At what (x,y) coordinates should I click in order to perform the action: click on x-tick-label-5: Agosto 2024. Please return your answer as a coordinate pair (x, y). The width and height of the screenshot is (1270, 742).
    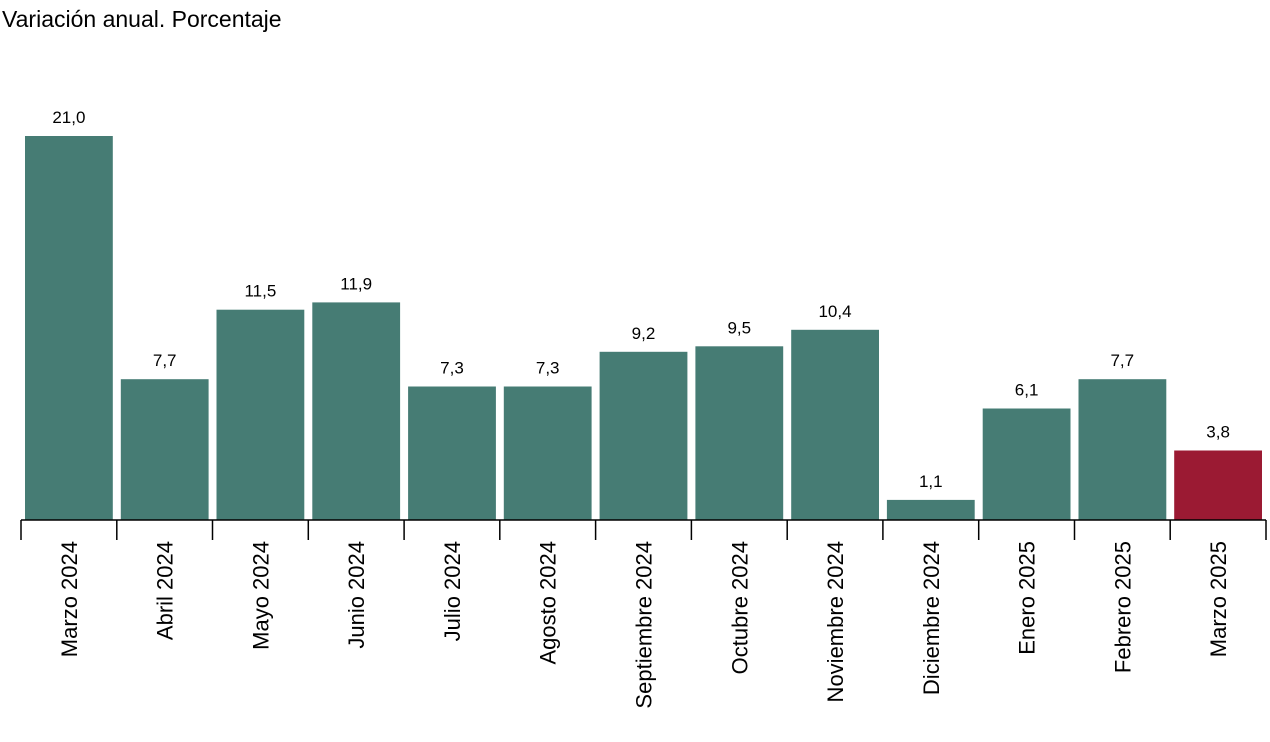
    Looking at the image, I should click on (548, 603).